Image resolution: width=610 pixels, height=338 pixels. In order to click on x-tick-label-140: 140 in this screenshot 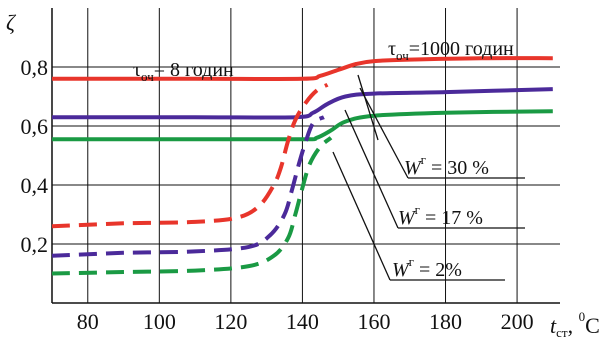, I will do `click(302, 321)`.